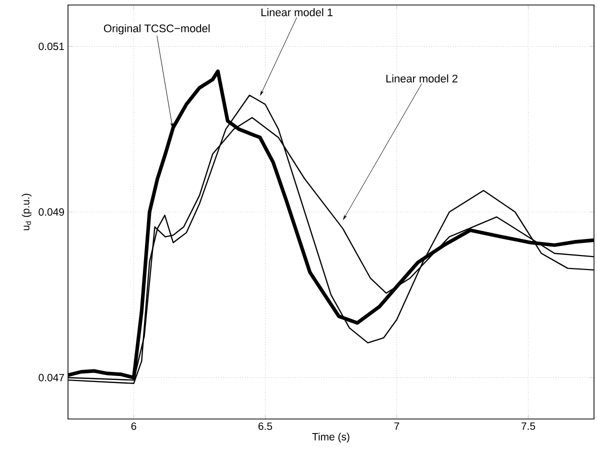 This screenshot has width=597, height=463. I want to click on x-tick-label: 6.5, so click(265, 426).